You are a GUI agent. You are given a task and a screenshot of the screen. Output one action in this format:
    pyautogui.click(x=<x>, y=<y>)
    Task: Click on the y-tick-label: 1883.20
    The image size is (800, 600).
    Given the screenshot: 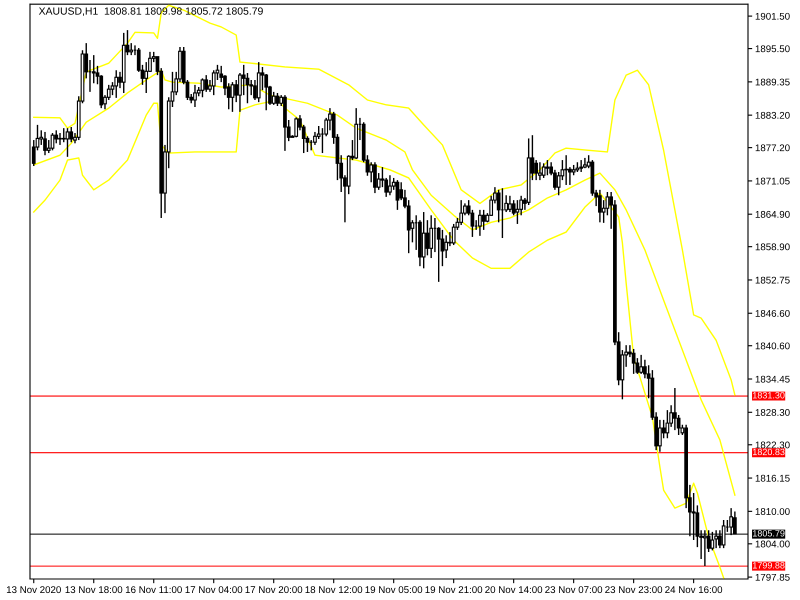 What is the action you would take?
    pyautogui.click(x=773, y=115)
    